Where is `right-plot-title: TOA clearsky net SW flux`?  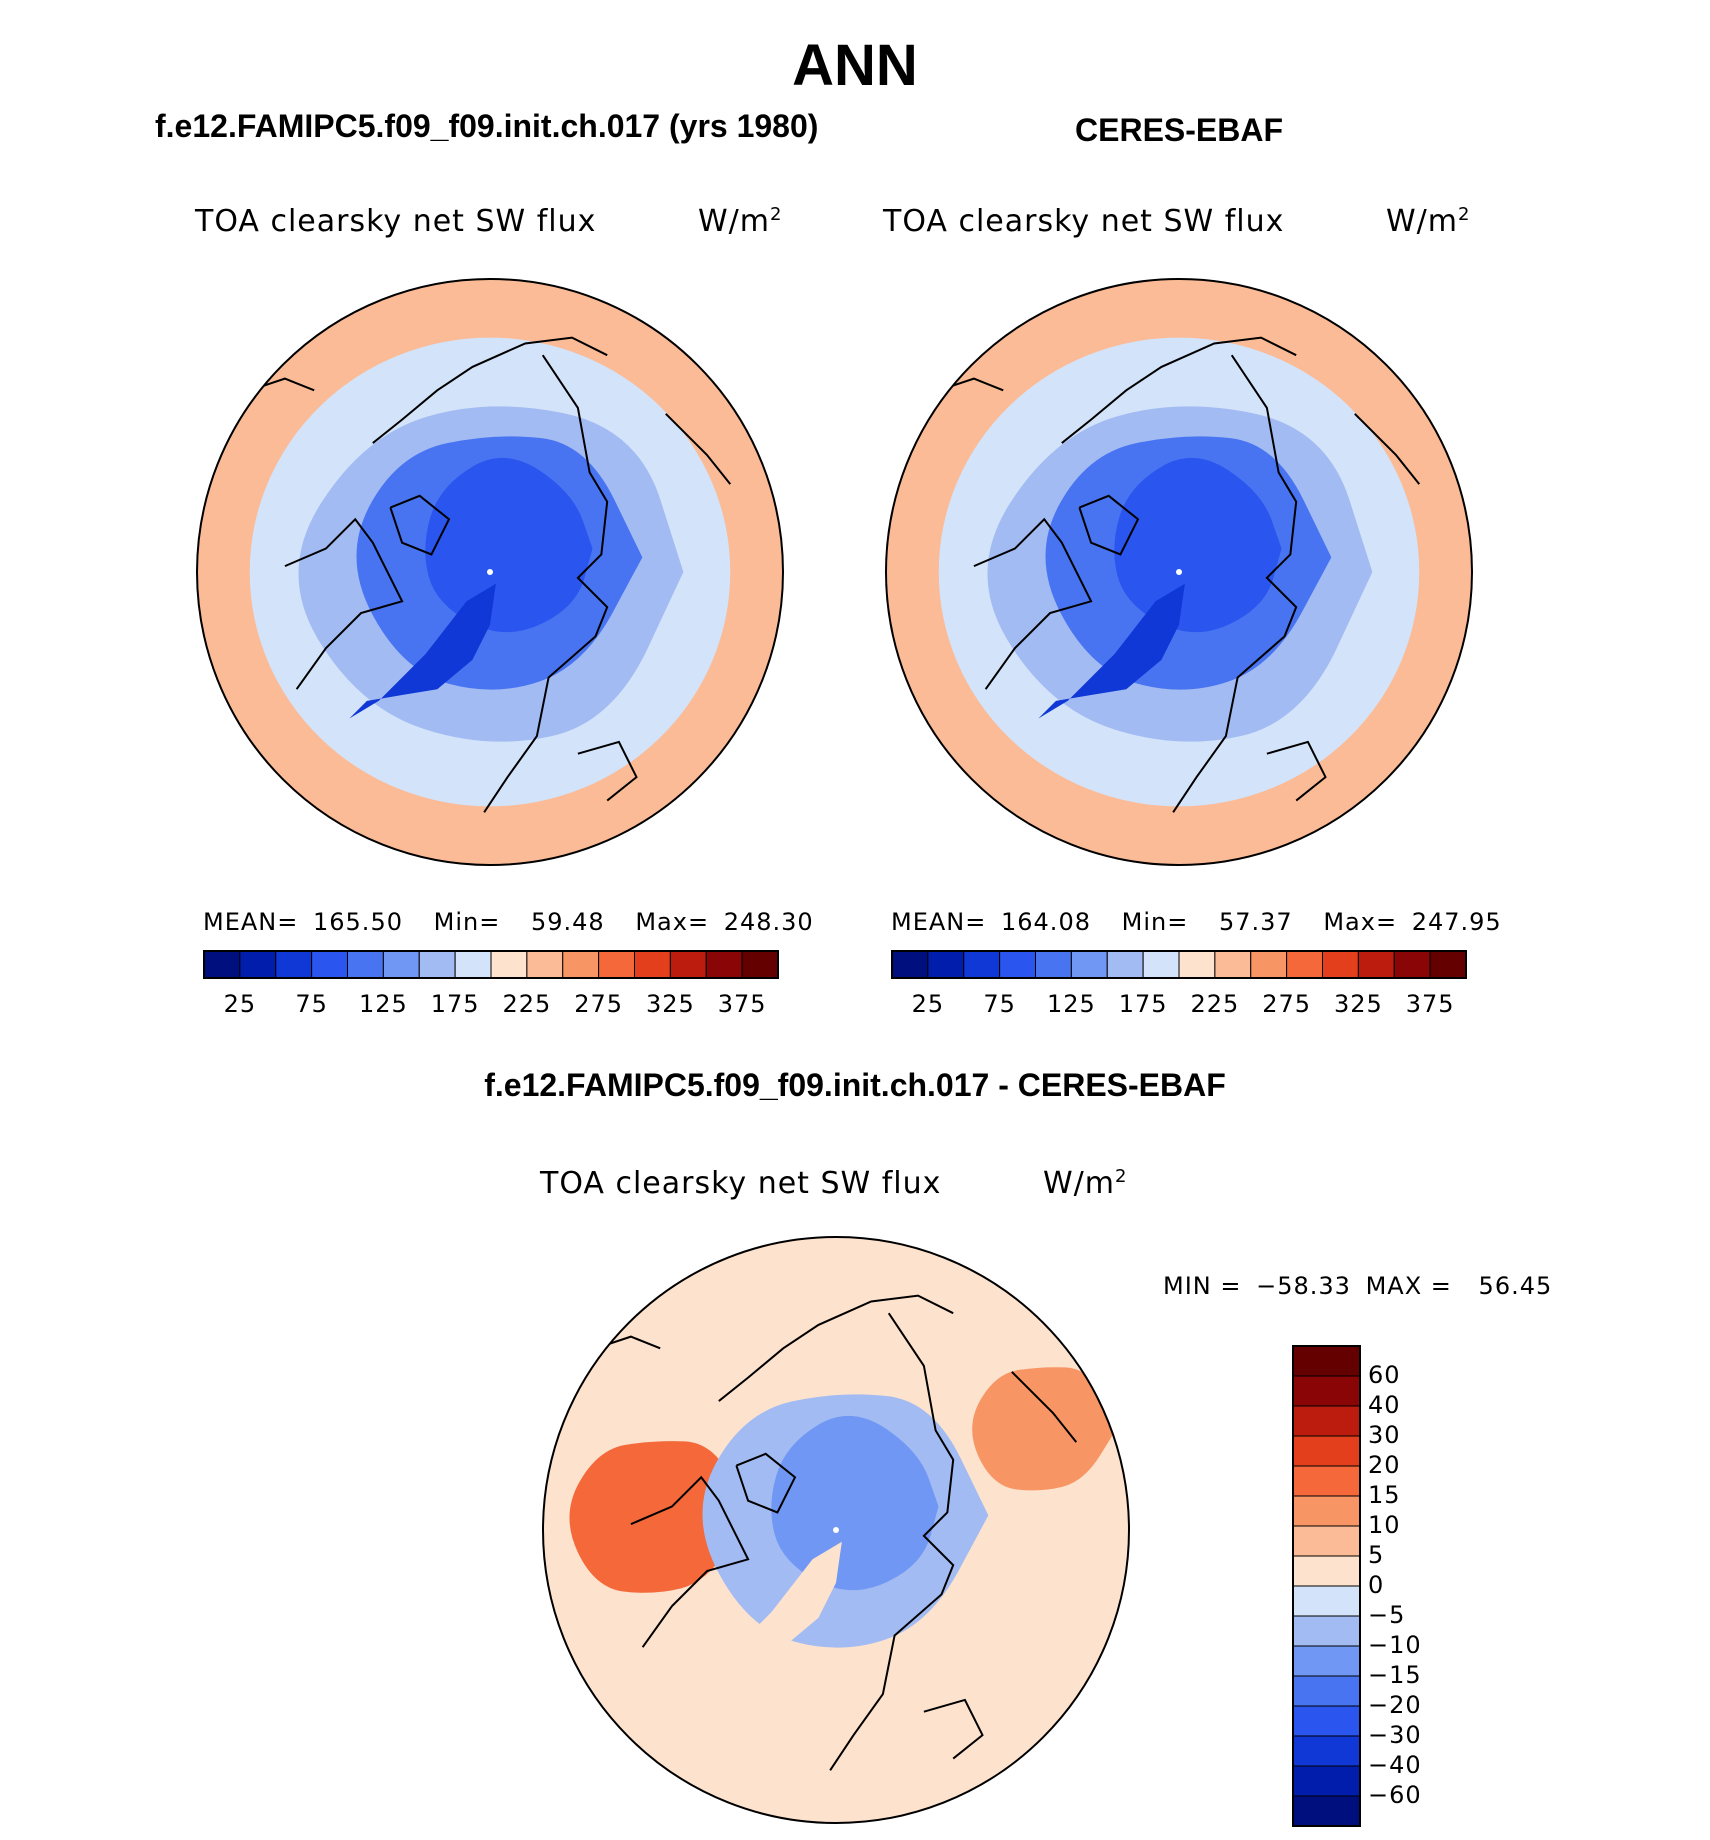 right-plot-title: TOA clearsky net SW flux is located at coordinates (1084, 221).